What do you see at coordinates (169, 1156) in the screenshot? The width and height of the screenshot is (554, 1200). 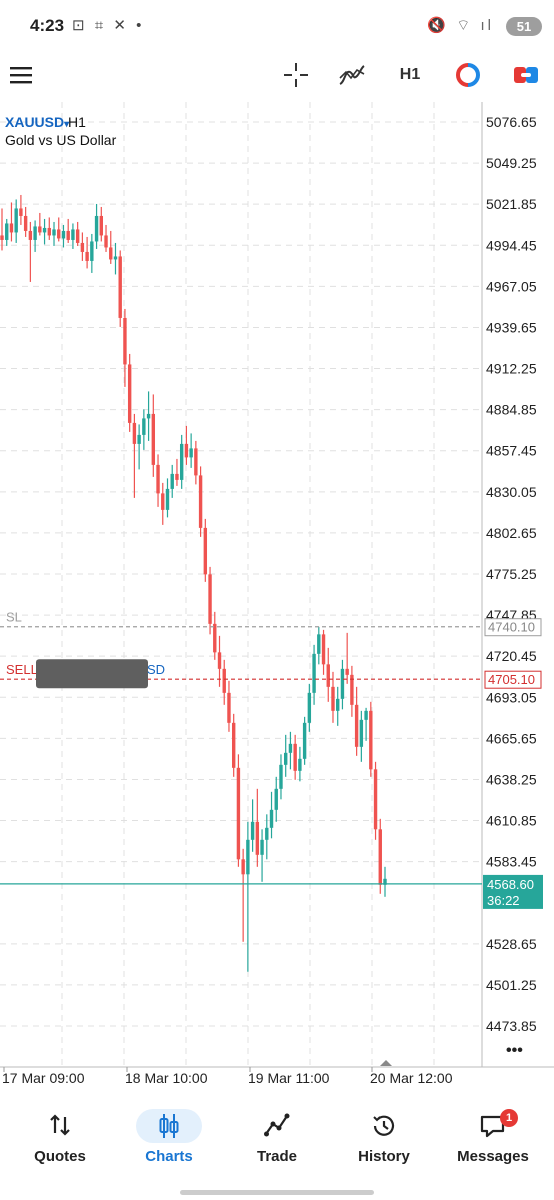 I see `nav-label: Charts` at bounding box center [169, 1156].